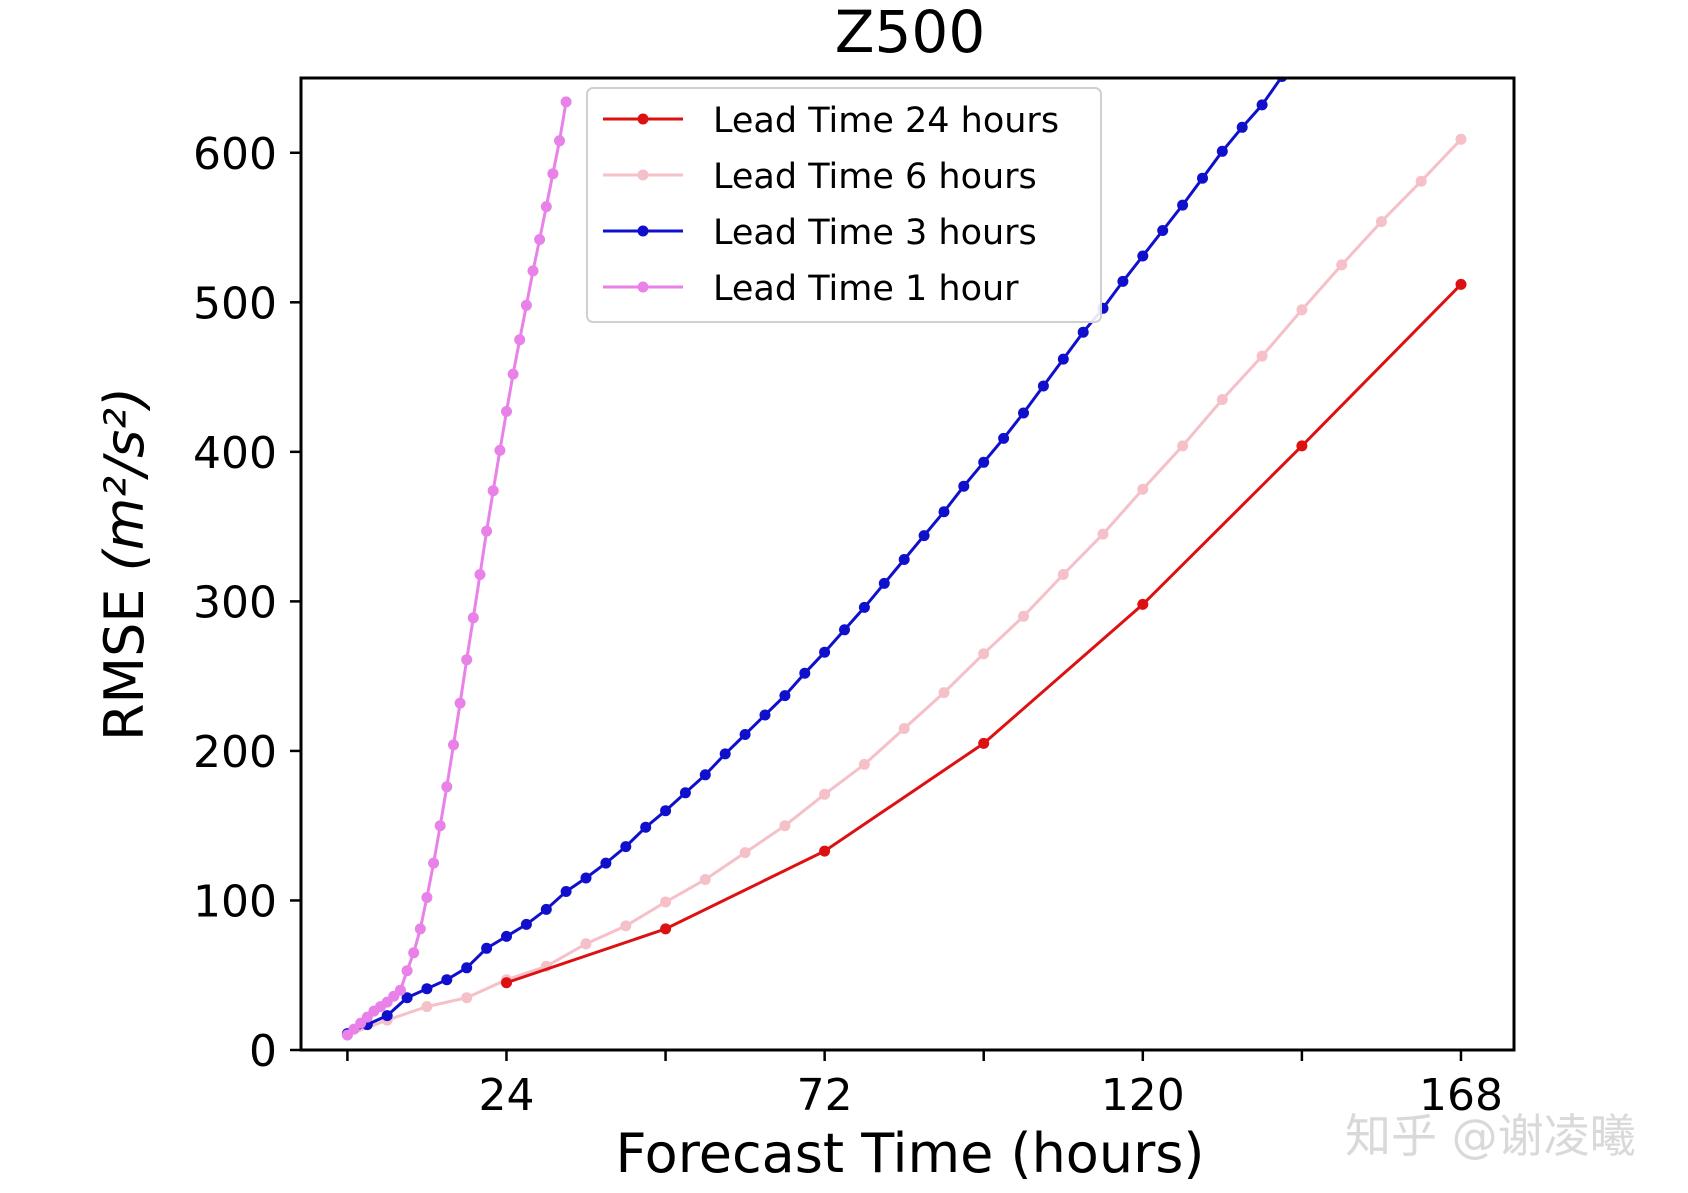 This screenshot has width=1688, height=1193. I want to click on legend-frame, so click(844, 205).